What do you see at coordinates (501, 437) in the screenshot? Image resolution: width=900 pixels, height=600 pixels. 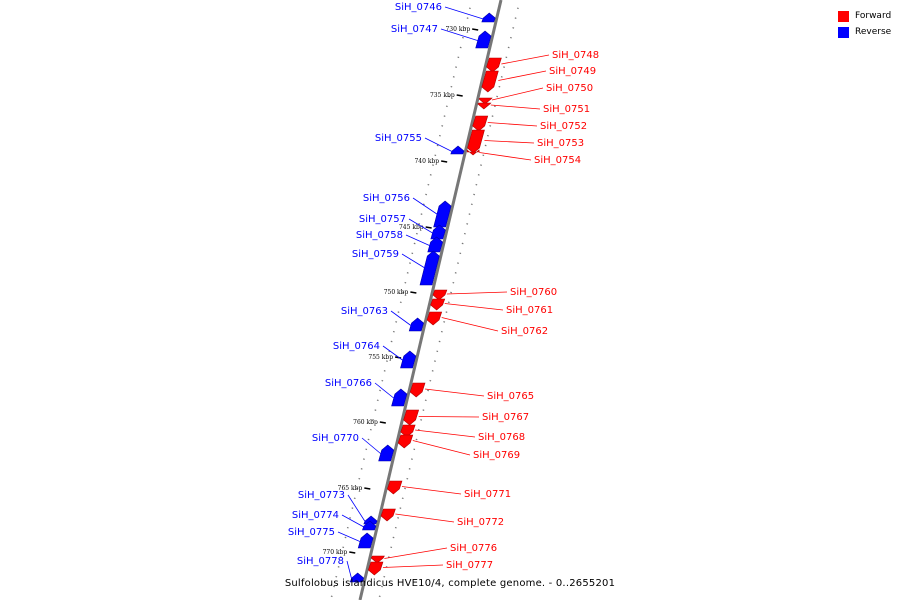 I see `gene-label: SiH_0768` at bounding box center [501, 437].